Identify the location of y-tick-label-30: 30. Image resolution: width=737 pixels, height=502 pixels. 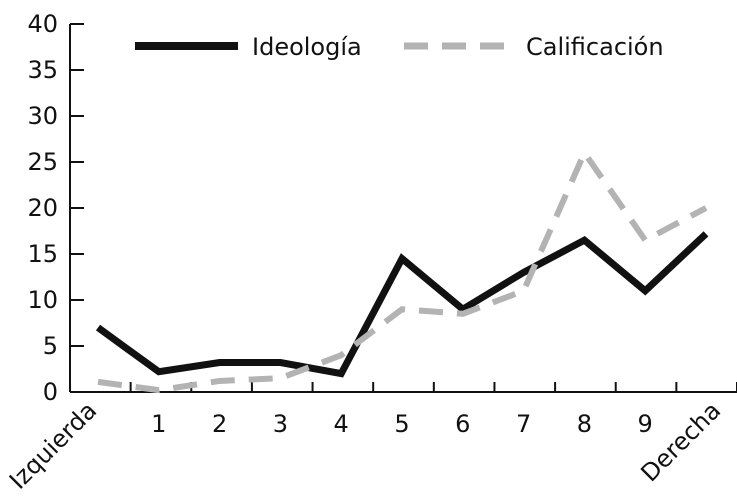
(42, 116).